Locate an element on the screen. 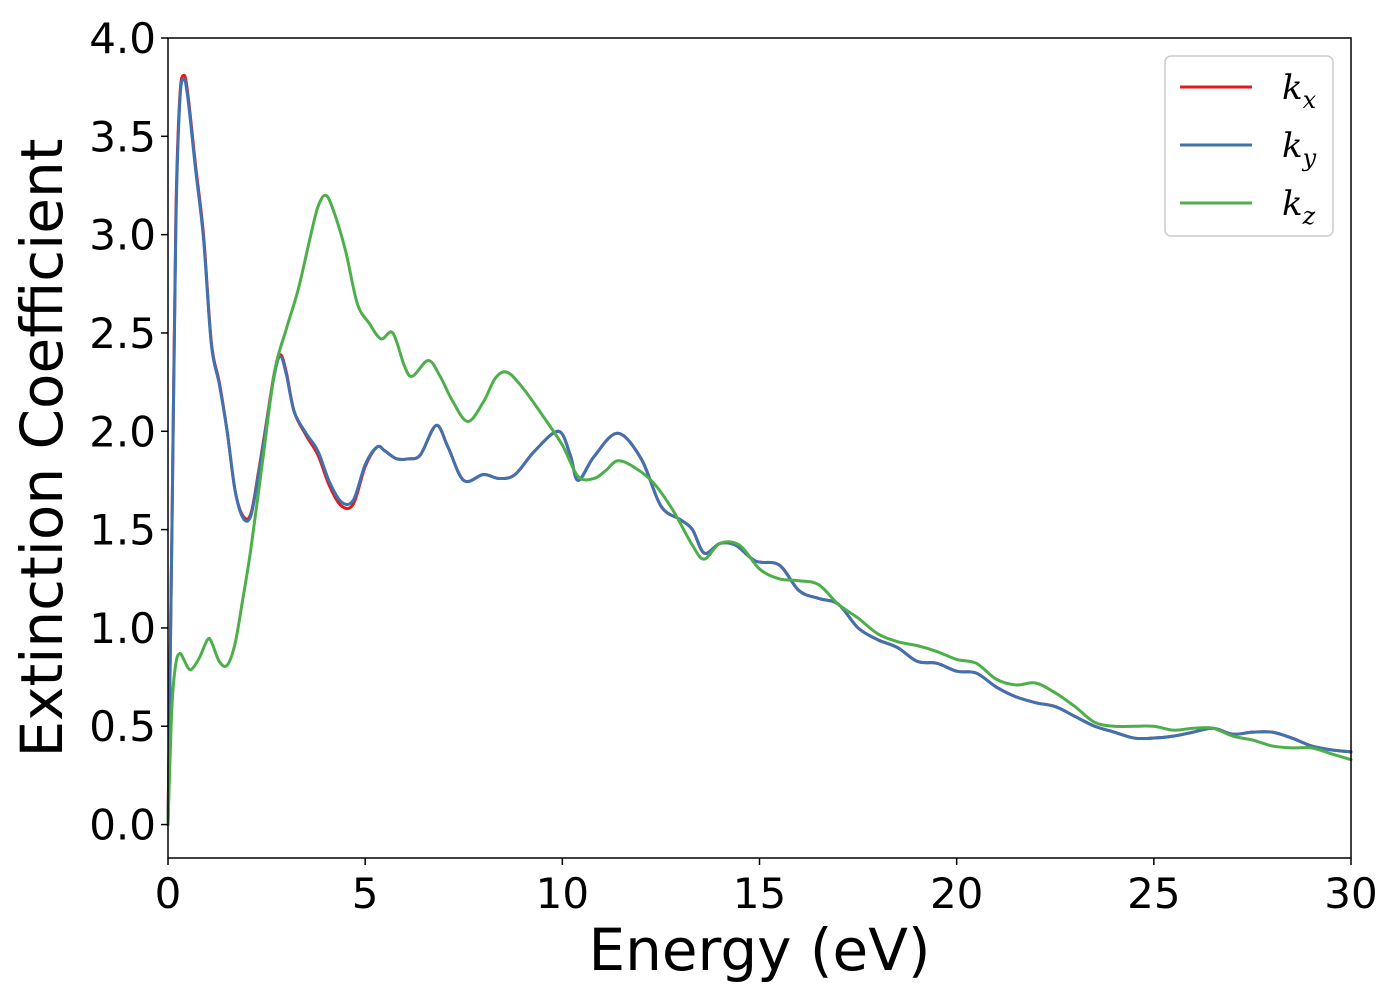  x-tick-label: 5 is located at coordinates (365, 893).